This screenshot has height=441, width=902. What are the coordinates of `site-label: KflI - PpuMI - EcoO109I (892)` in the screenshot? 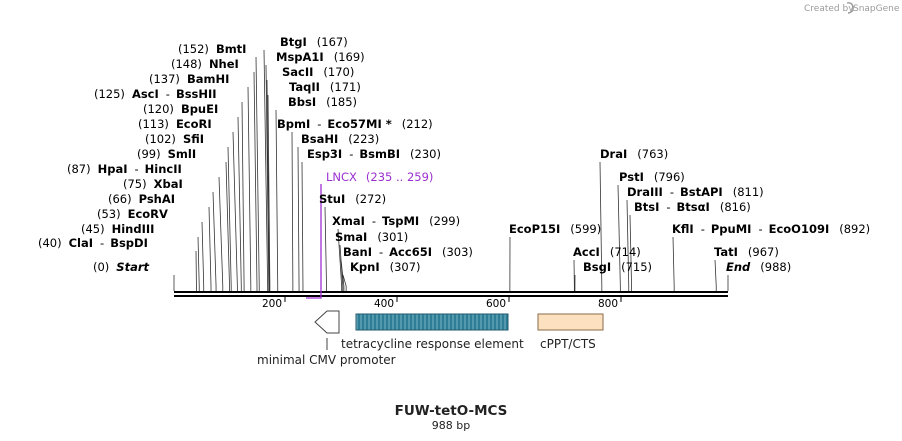 It's located at (771, 229).